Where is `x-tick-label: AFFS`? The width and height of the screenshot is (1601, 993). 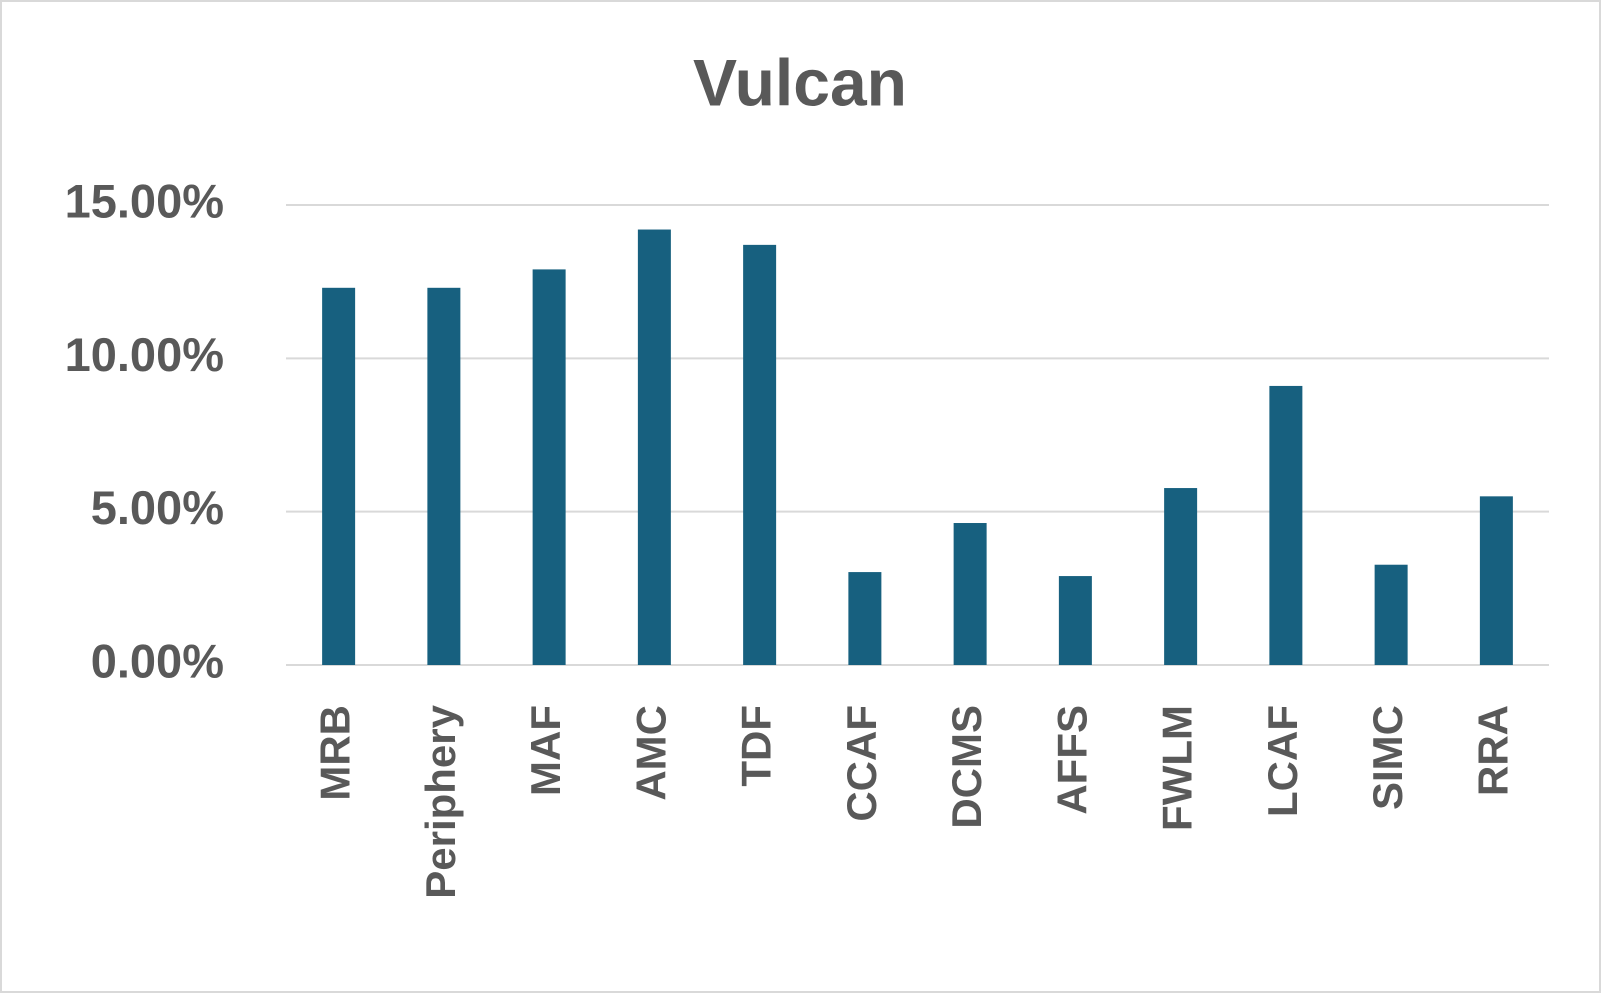
x-tick-label: AFFS is located at coordinates (1071, 760).